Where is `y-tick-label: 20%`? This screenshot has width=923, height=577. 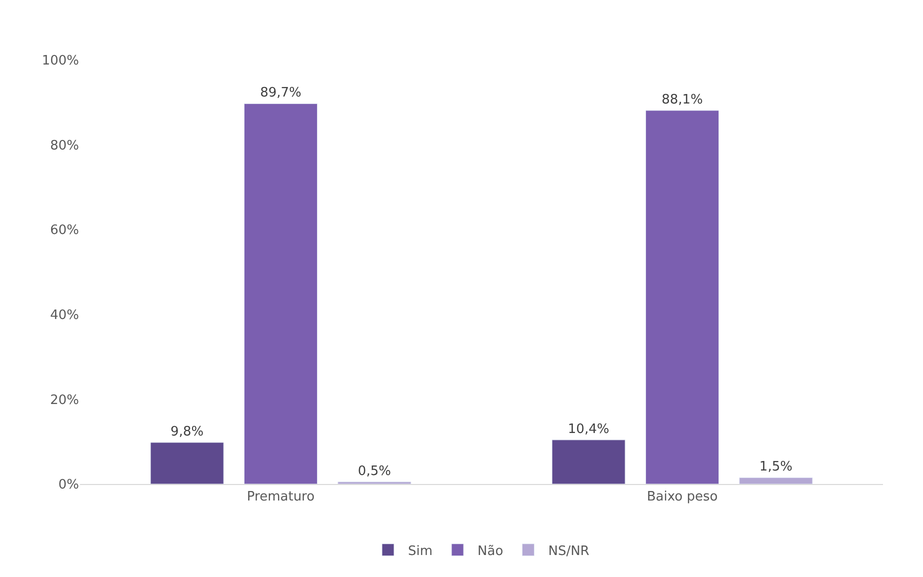 y-tick-label: 20% is located at coordinates (64, 400).